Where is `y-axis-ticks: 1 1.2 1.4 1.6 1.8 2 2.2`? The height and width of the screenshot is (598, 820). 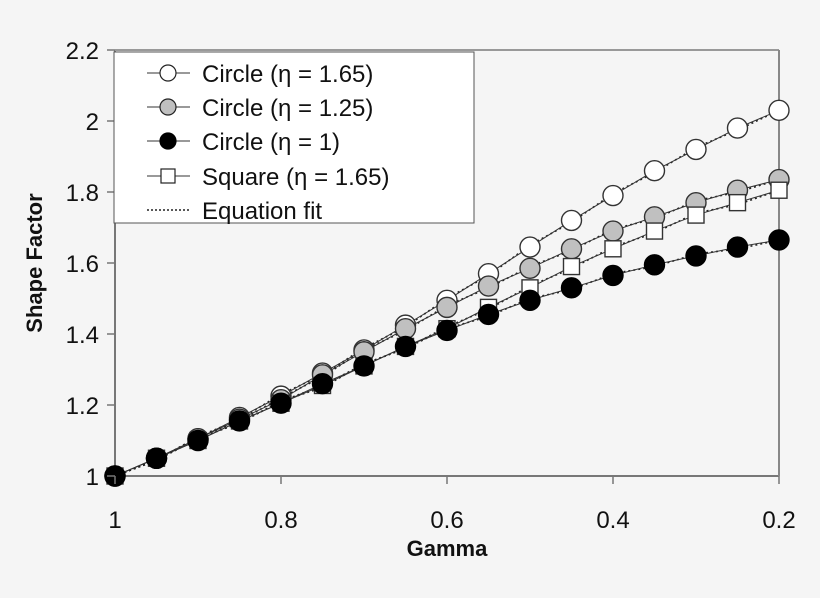 y-axis-ticks: 1 1.2 1.4 1.6 1.8 2 2.2 is located at coordinates (90, 264).